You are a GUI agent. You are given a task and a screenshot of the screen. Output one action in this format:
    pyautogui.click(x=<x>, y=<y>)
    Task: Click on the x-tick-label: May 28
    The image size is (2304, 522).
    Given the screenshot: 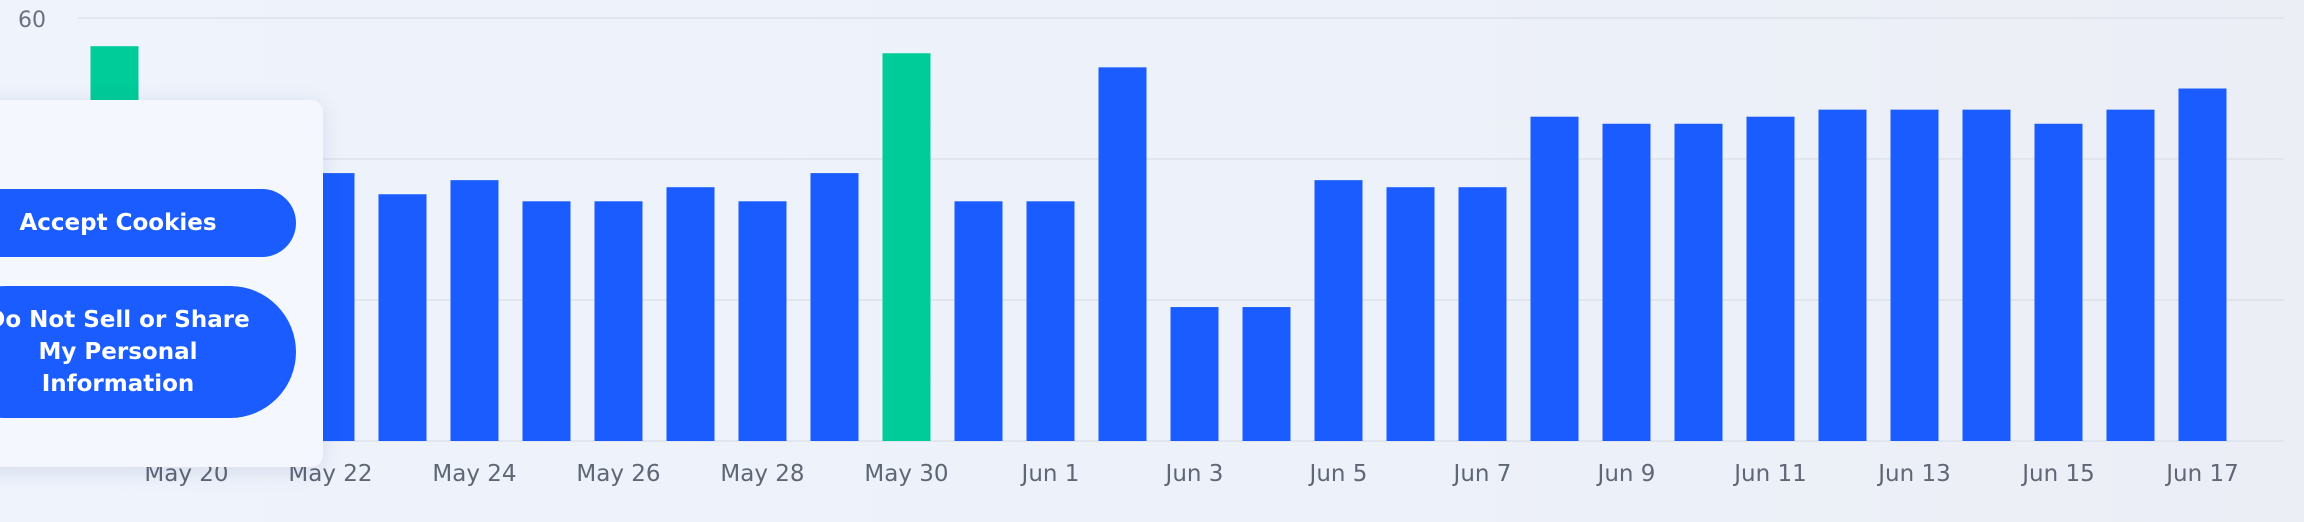 What is the action you would take?
    pyautogui.click(x=762, y=474)
    